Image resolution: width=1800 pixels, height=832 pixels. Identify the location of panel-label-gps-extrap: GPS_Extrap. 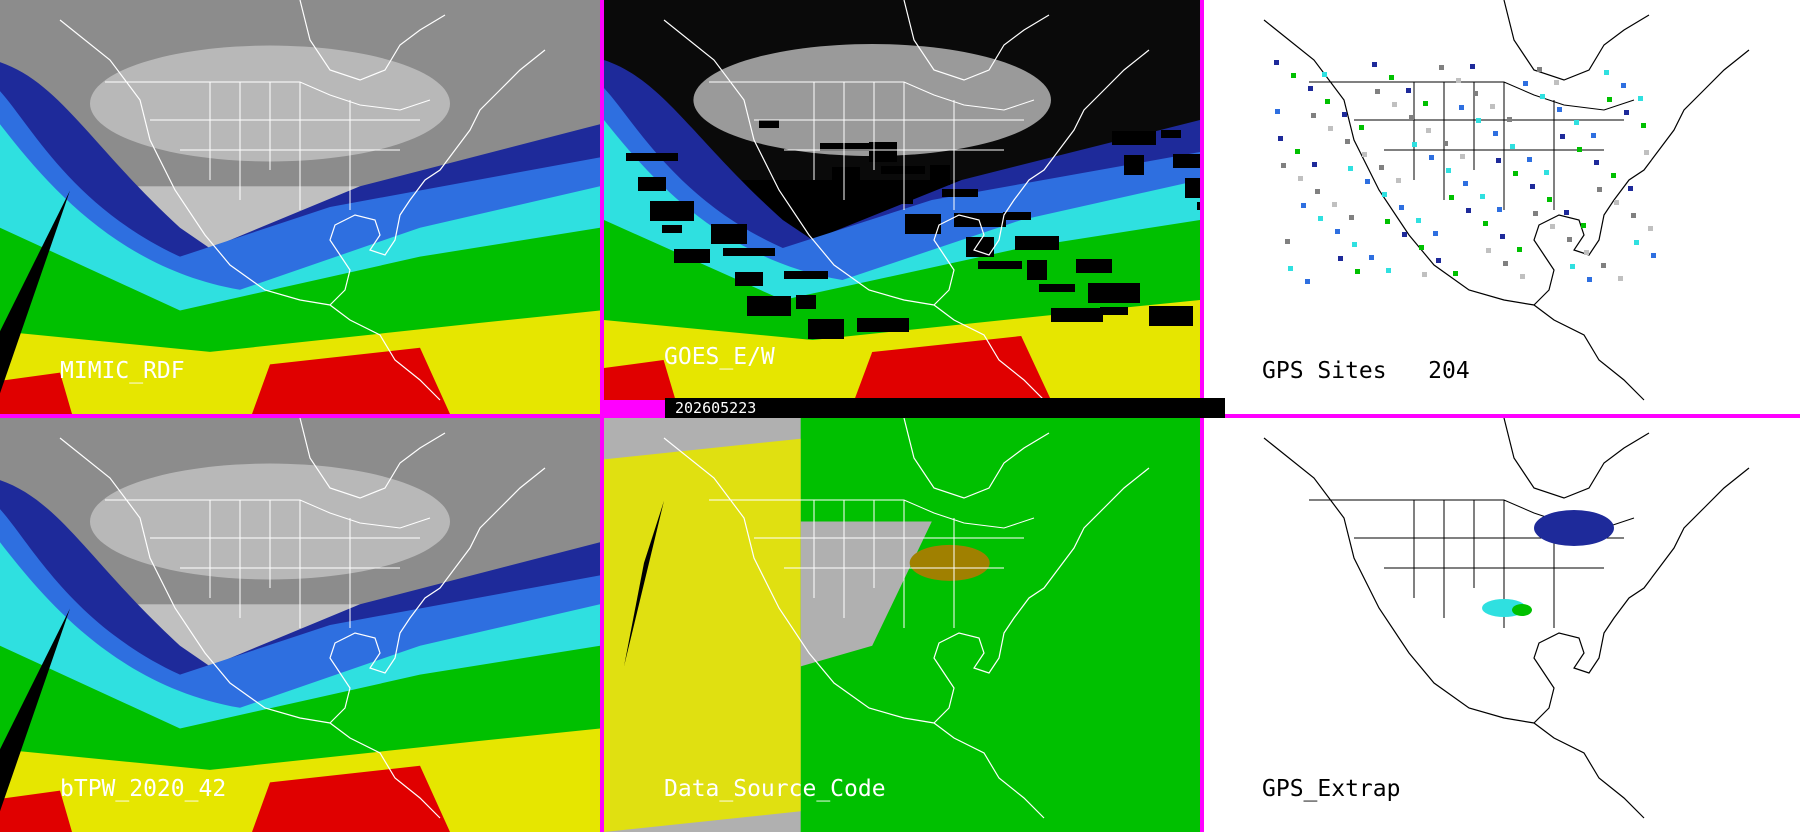
(1331, 789).